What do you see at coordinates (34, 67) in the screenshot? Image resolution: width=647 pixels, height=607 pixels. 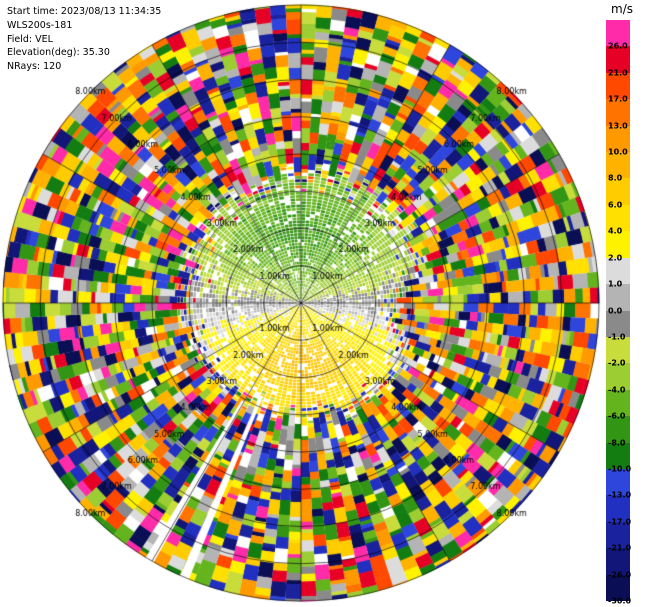 I see `scan-info-nrays: NRays: 120` at bounding box center [34, 67].